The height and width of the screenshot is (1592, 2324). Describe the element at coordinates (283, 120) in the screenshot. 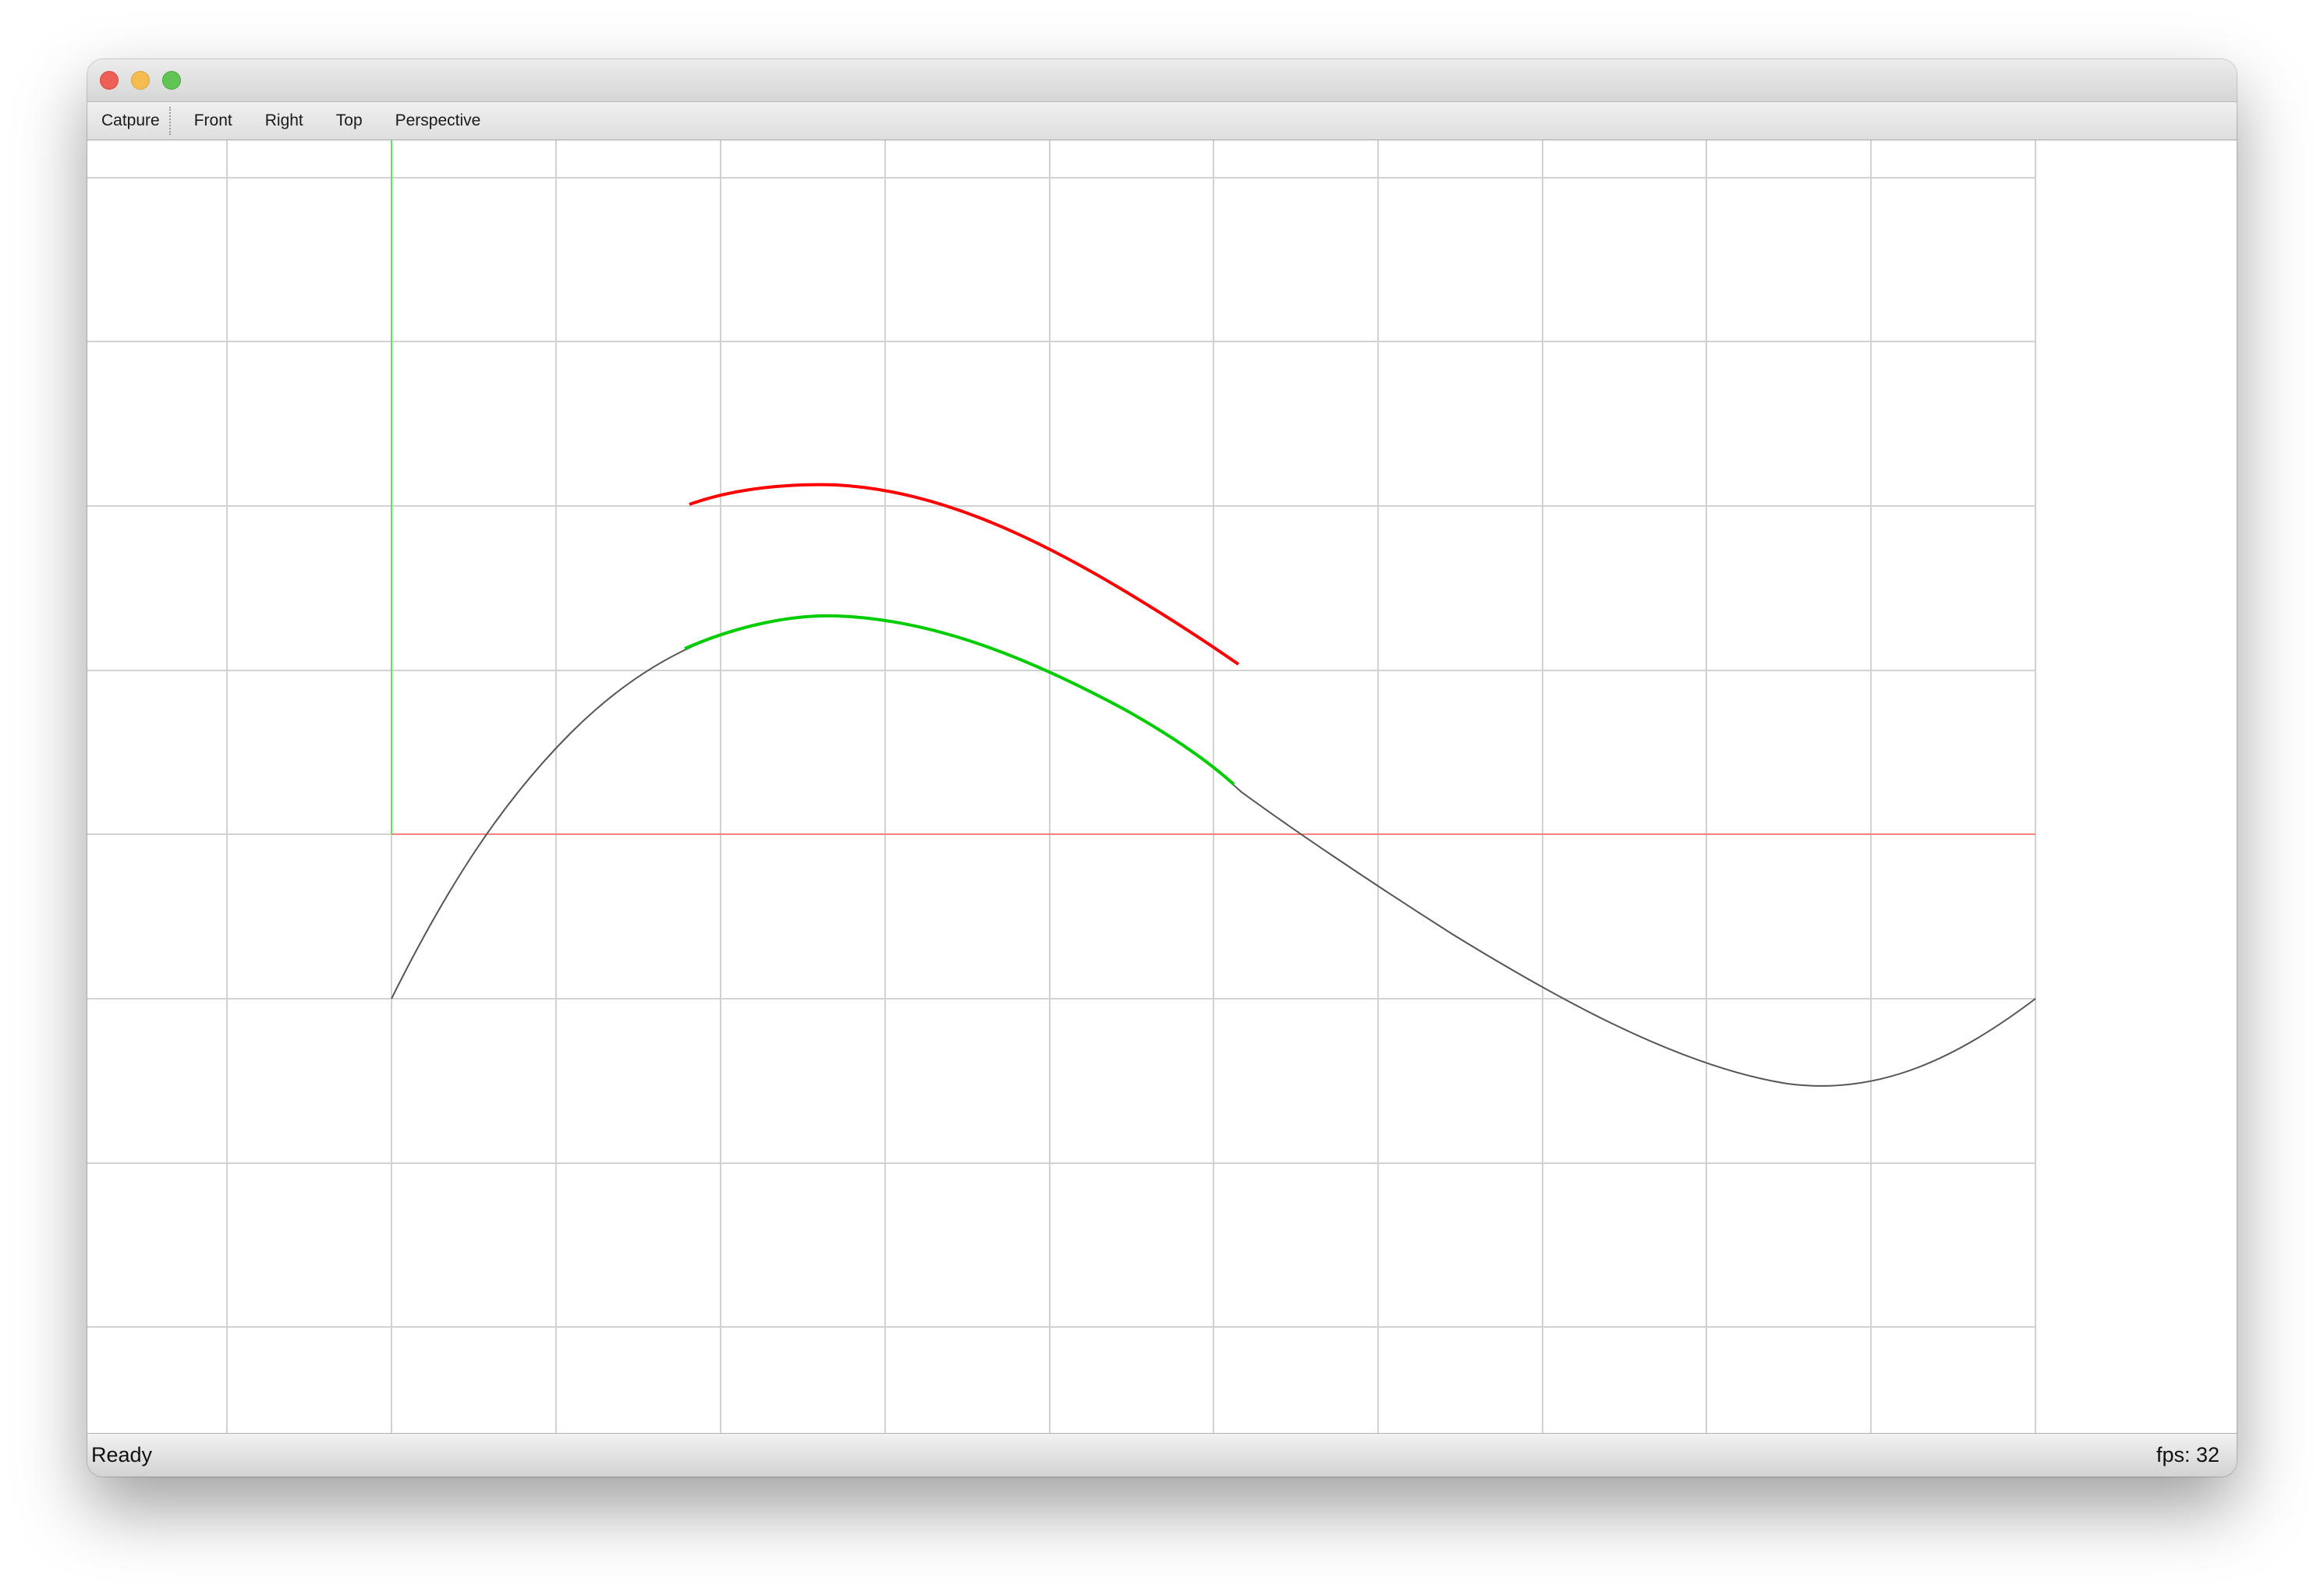

I see `right-view-button: Right` at that location.